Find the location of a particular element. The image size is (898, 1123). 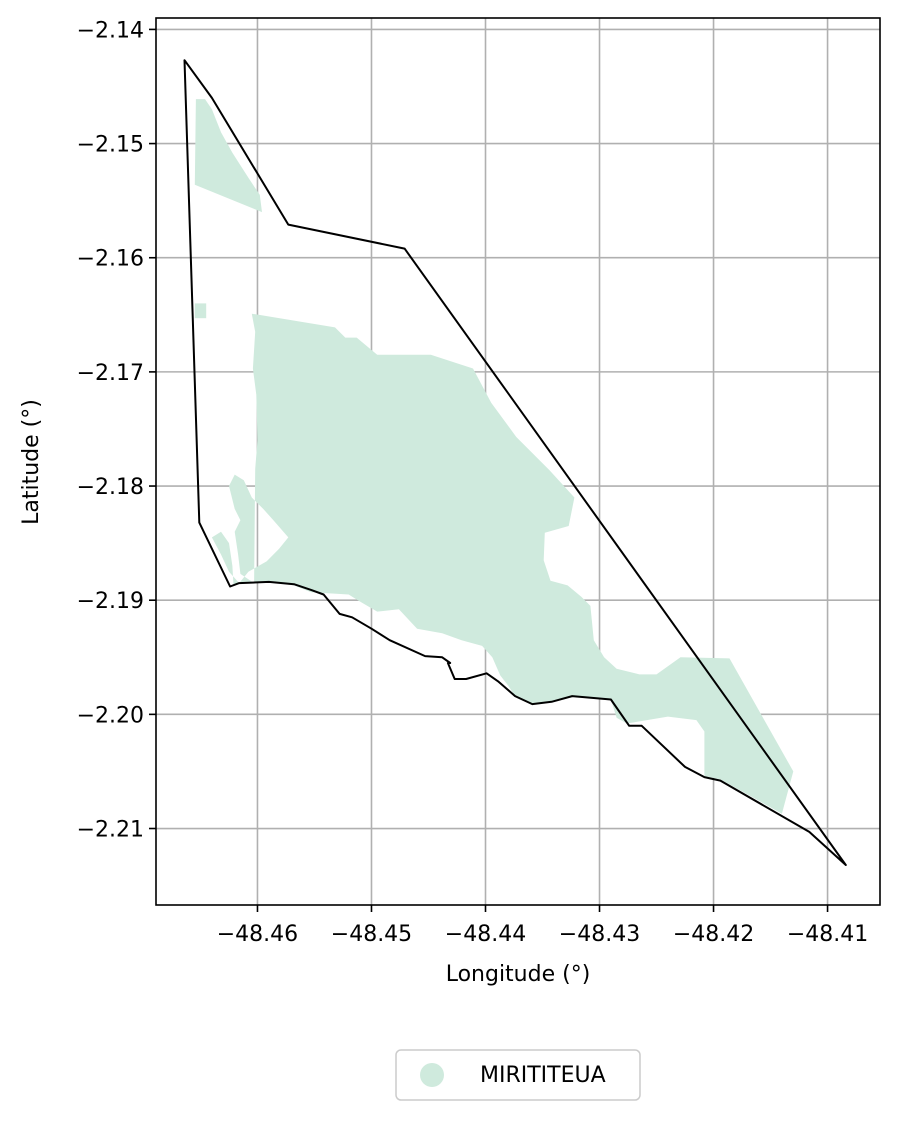

y-axis-ticks: −2.14 −2.15 −2.16 −2.17 −2.18 −2.19 −2.20 −2.21 is located at coordinates (116, 430).